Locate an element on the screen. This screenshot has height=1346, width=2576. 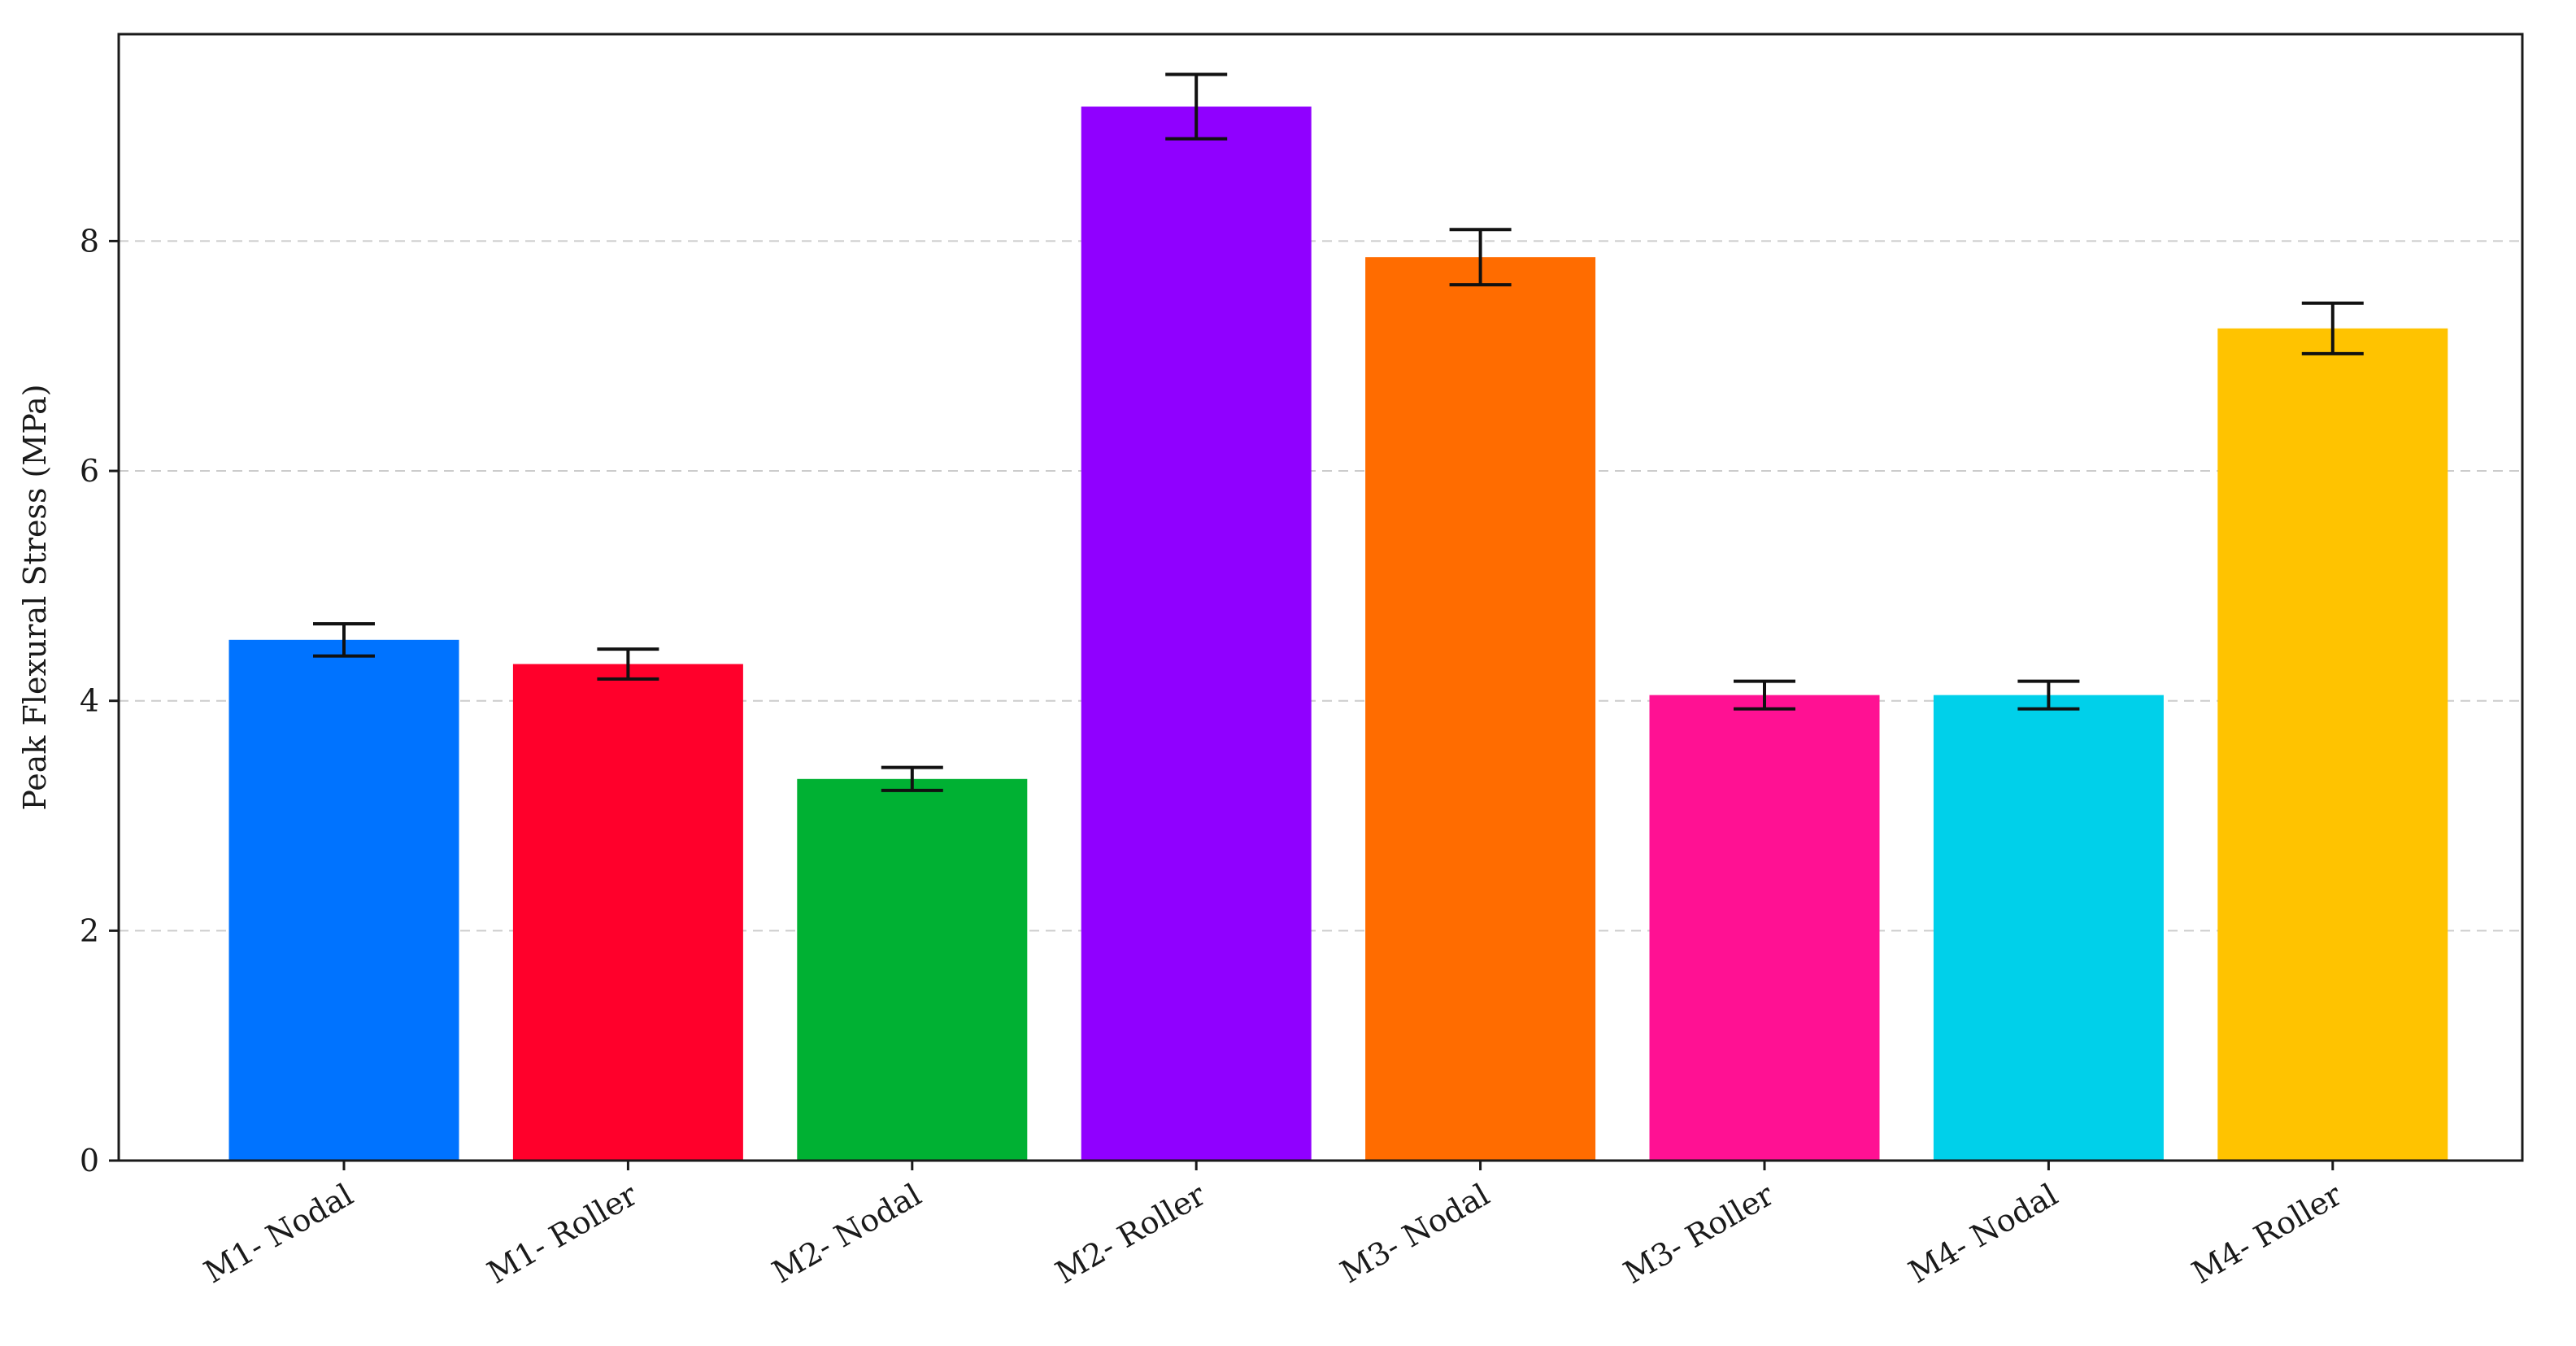
bar-m4-nodal is located at coordinates (2048, 928).